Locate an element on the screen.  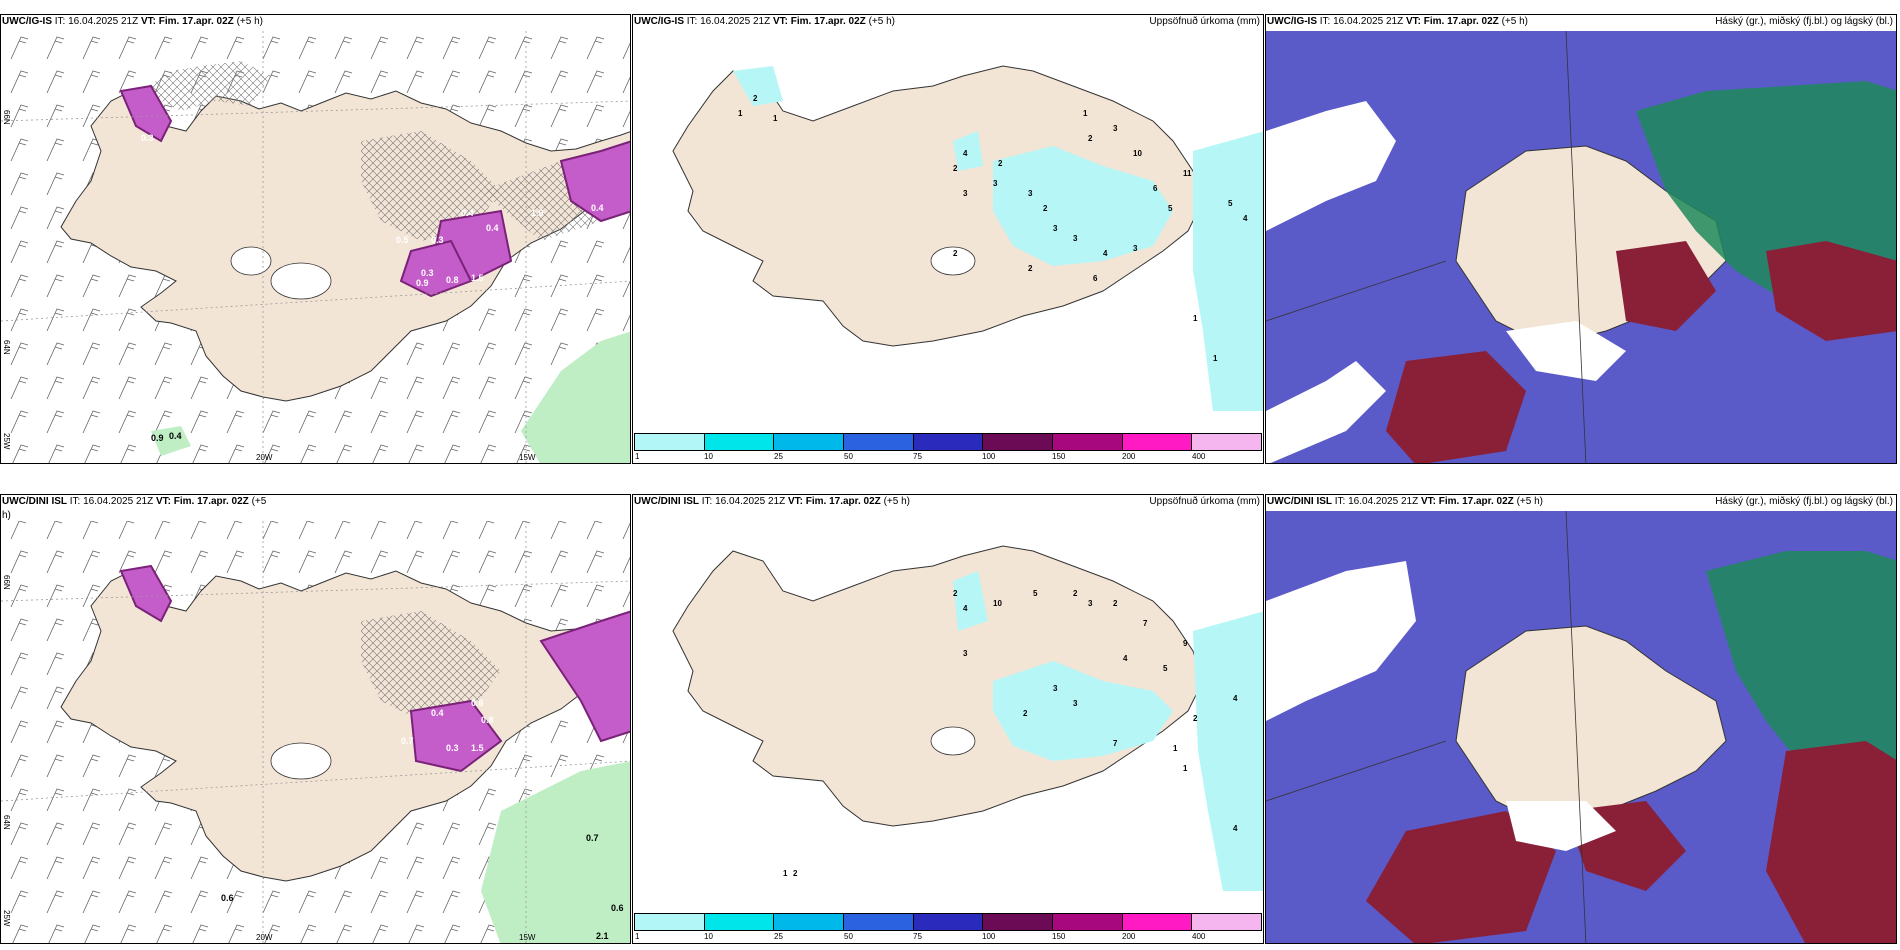
colorbar-labels: 1 10 25 50 75 100 150 200 400 is located at coordinates (948, 937).